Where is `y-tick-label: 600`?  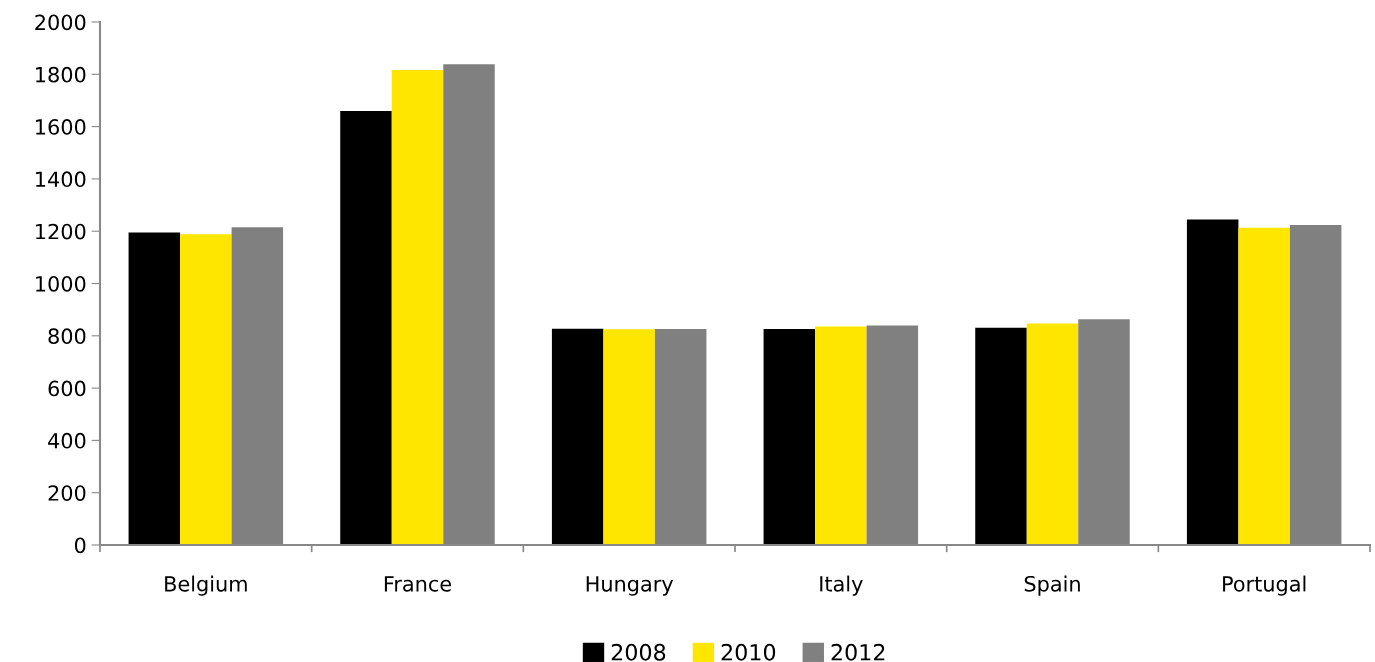 y-tick-label: 600 is located at coordinates (67, 388).